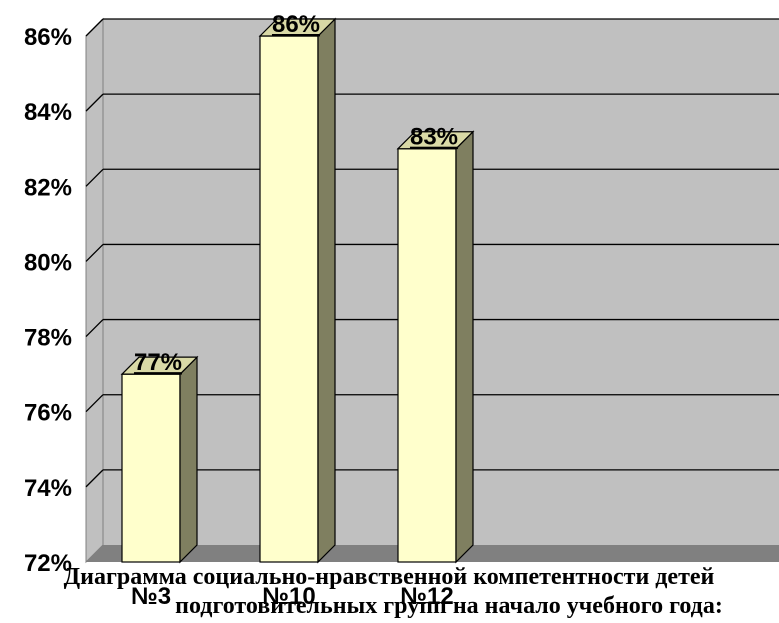  I want to click on y-tick-label: 80%, so click(48, 262).